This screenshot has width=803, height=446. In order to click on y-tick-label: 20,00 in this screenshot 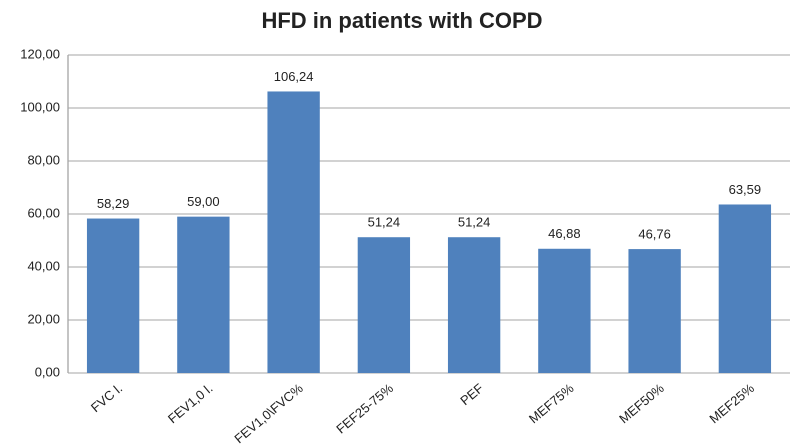, I will do `click(43, 318)`.